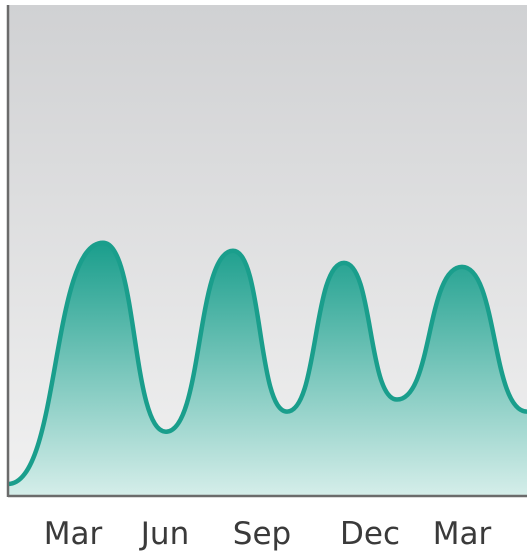 The width and height of the screenshot is (527, 557). I want to click on x-axis-tick-labels: Mar Jun Sep Dec Mar, so click(268, 534).